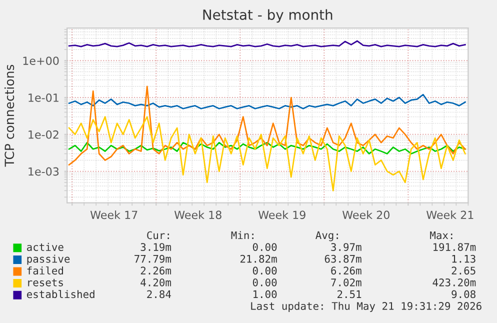  What do you see at coordinates (43, 134) in the screenshot?
I see `y-tick-label: 1e-02` at bounding box center [43, 134].